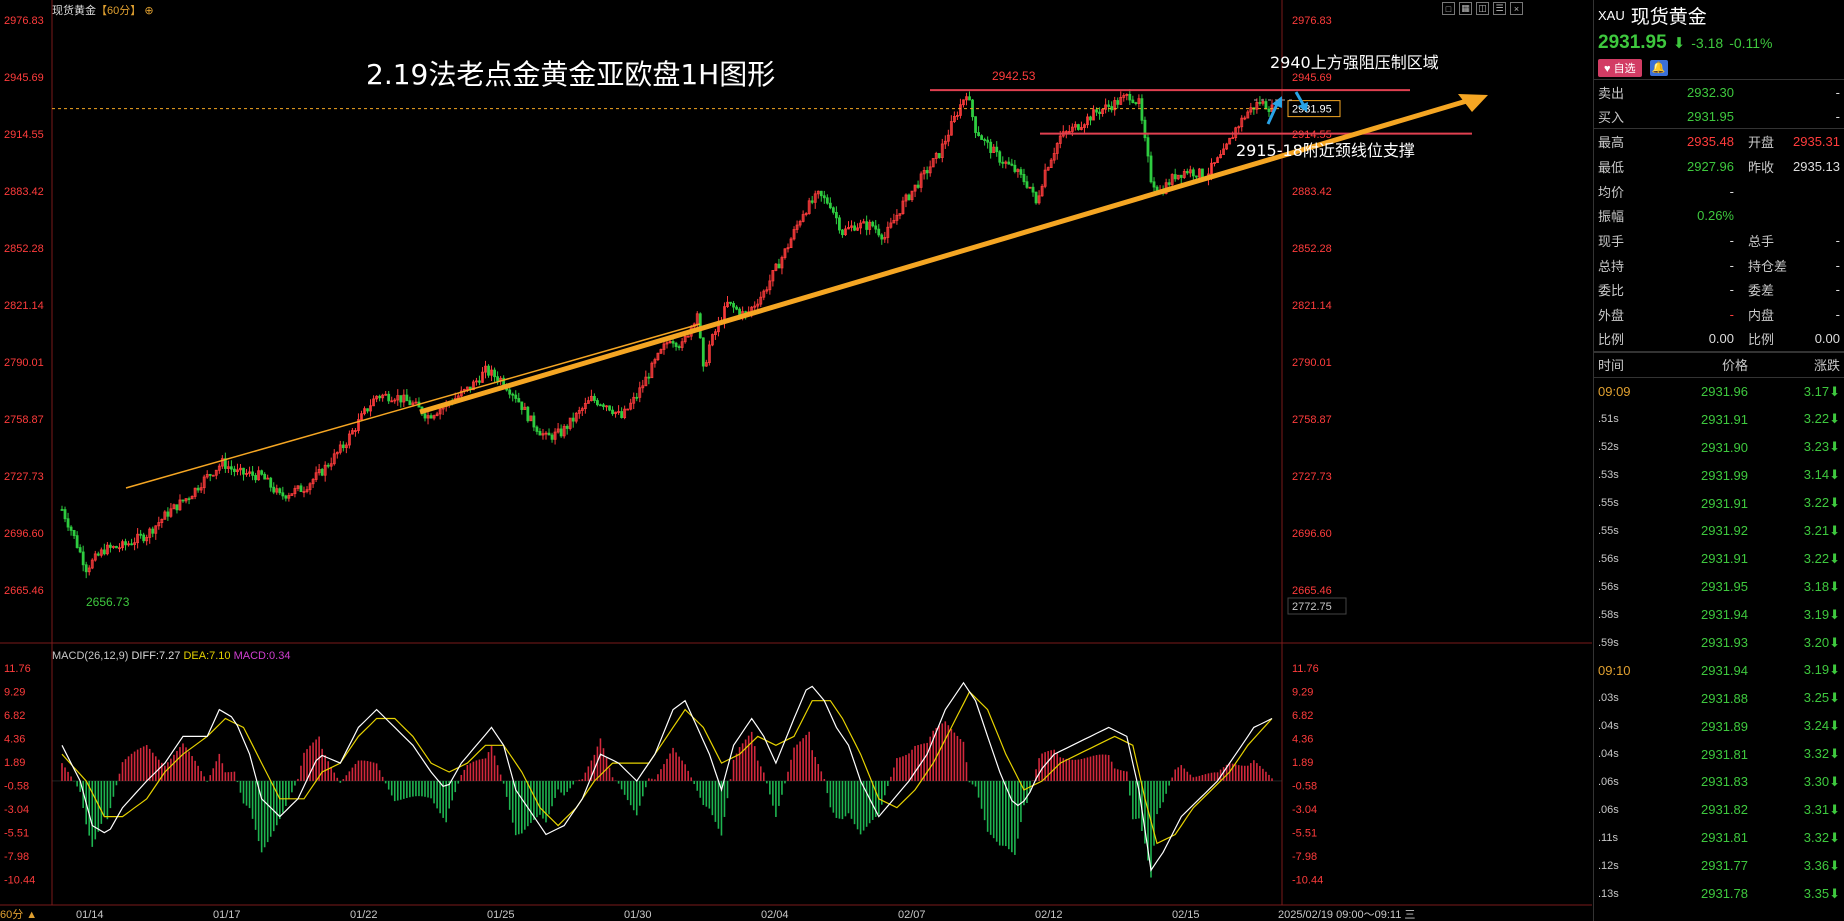 The width and height of the screenshot is (1844, 921). Describe the element at coordinates (1658, 67) in the screenshot. I see `bell-icon: 🔔` at that location.